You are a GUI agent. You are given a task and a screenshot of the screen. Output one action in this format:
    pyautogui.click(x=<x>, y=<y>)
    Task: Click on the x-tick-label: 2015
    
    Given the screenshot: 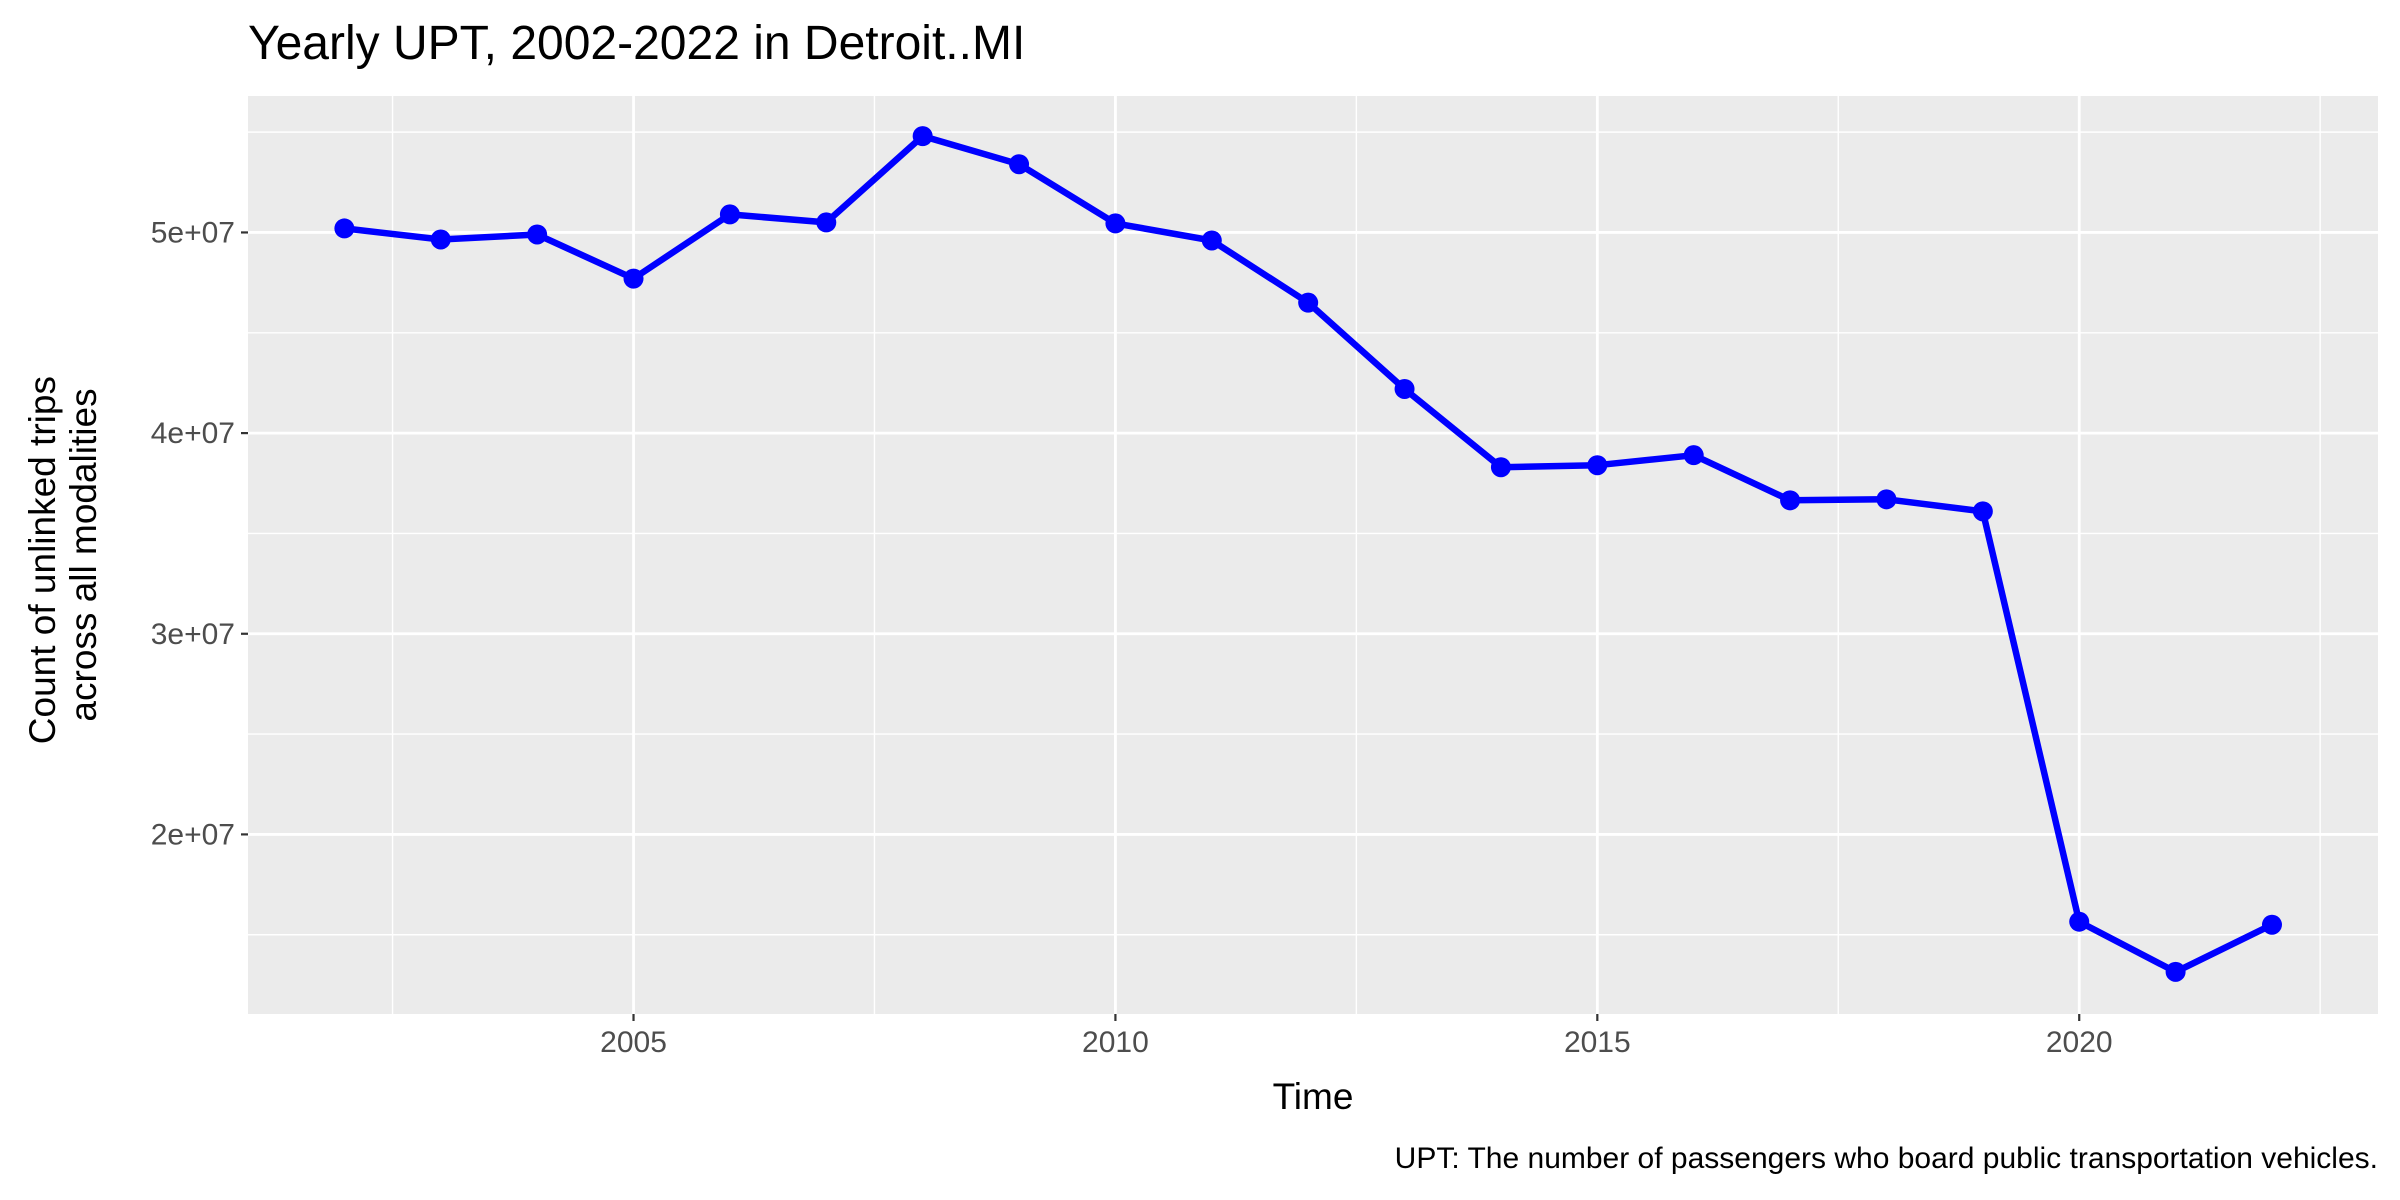 What is the action you would take?
    pyautogui.click(x=1597, y=1042)
    